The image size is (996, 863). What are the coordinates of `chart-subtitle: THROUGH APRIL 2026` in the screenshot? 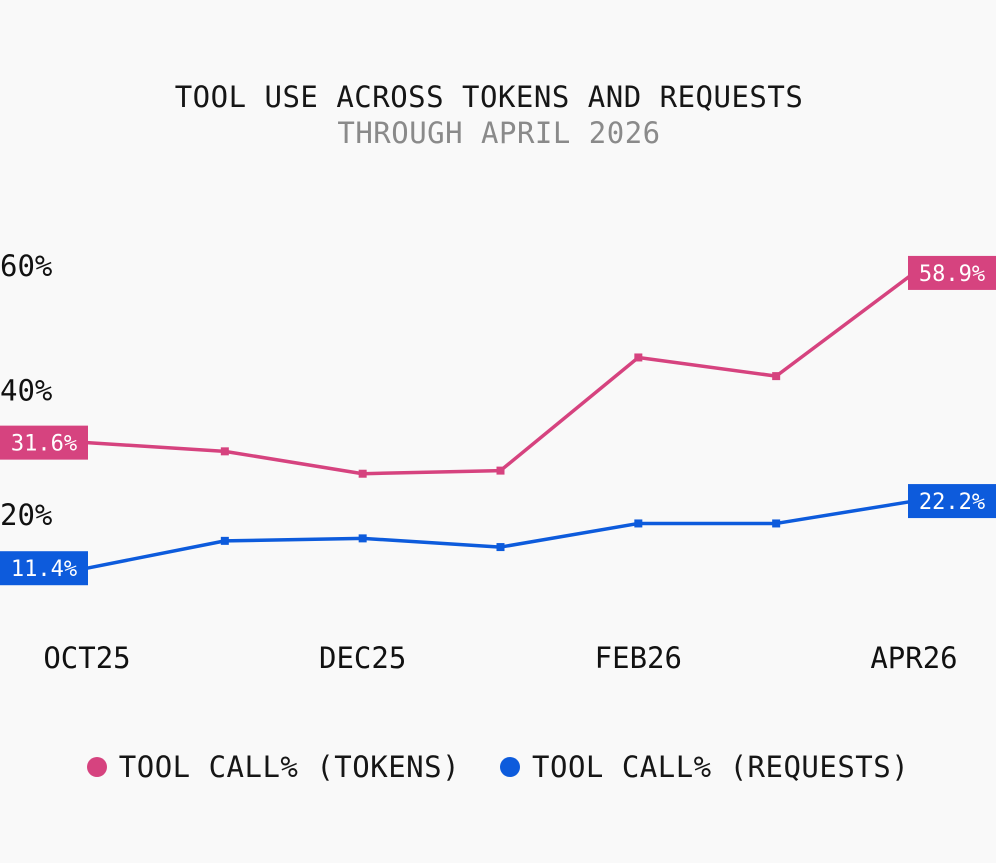 It's located at (499, 133).